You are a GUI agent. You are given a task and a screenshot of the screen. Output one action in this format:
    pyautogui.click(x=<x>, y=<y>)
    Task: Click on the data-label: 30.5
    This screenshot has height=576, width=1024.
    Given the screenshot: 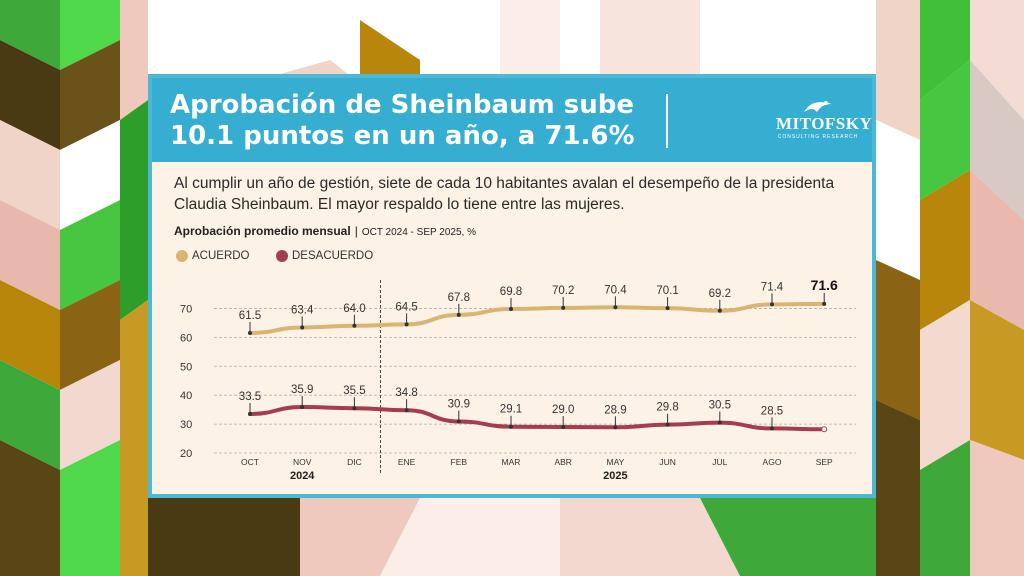 What is the action you would take?
    pyautogui.click(x=720, y=406)
    